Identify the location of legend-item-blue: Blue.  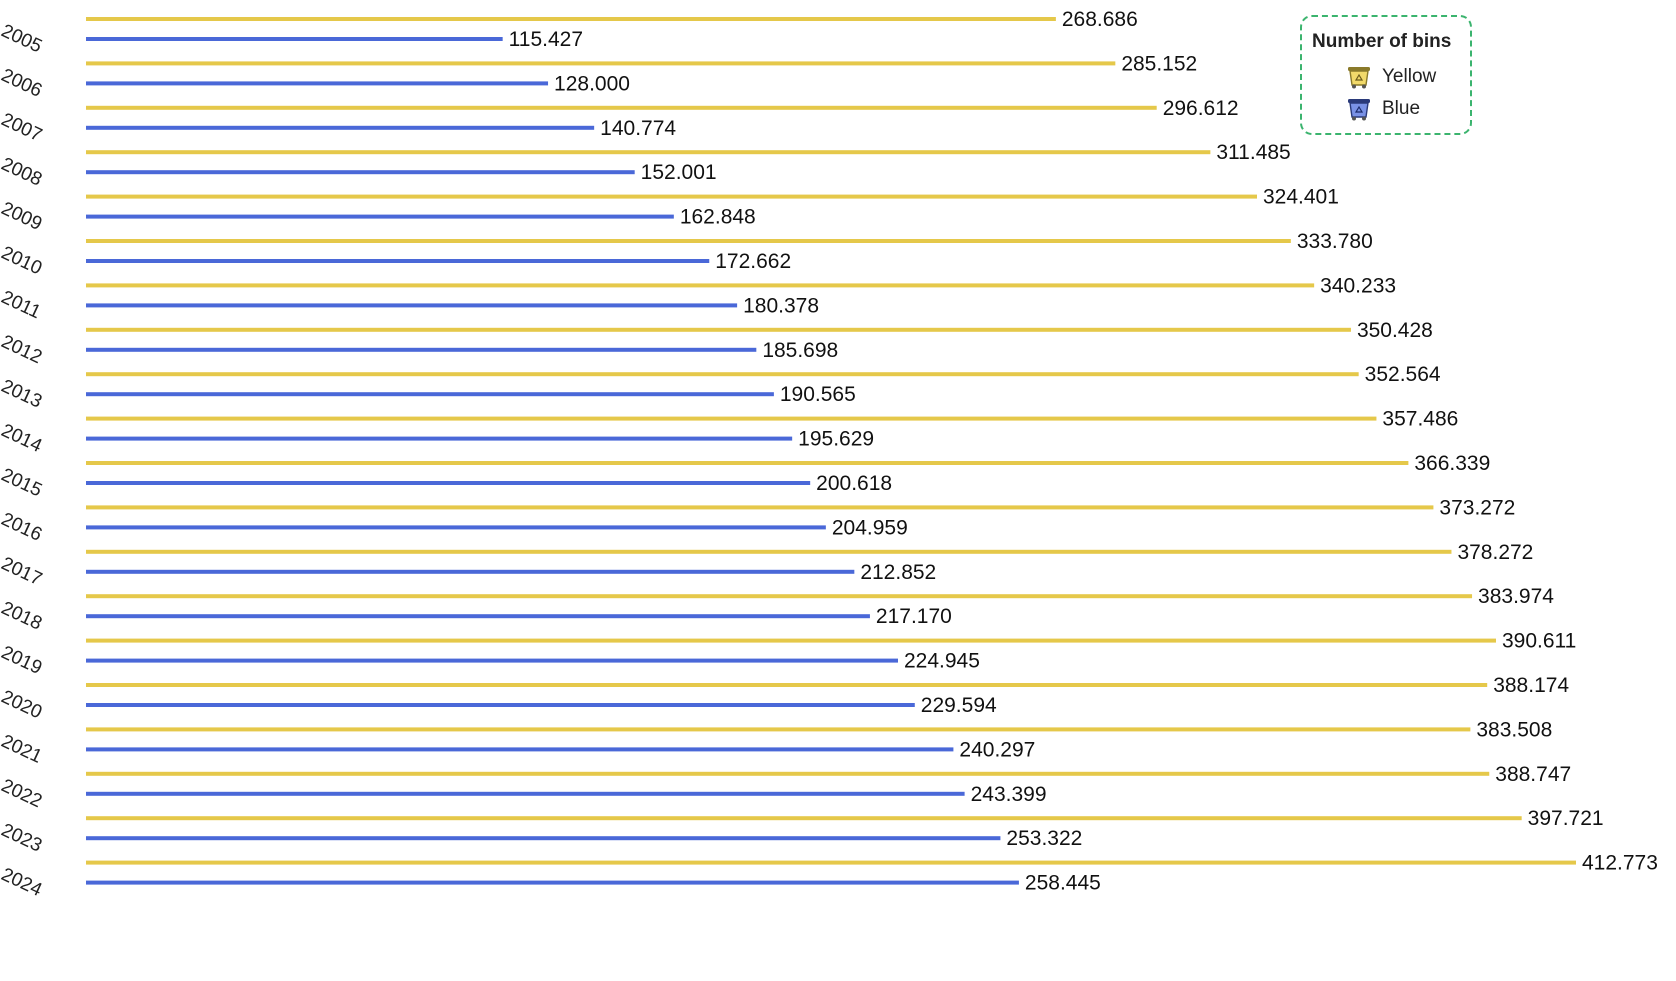
(1391, 109).